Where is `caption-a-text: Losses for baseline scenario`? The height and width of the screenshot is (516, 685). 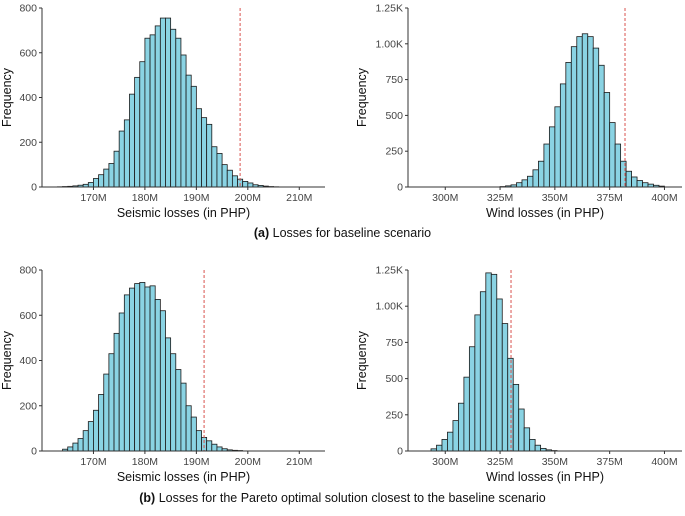
caption-a-text: Losses for baseline scenario is located at coordinates (352, 233).